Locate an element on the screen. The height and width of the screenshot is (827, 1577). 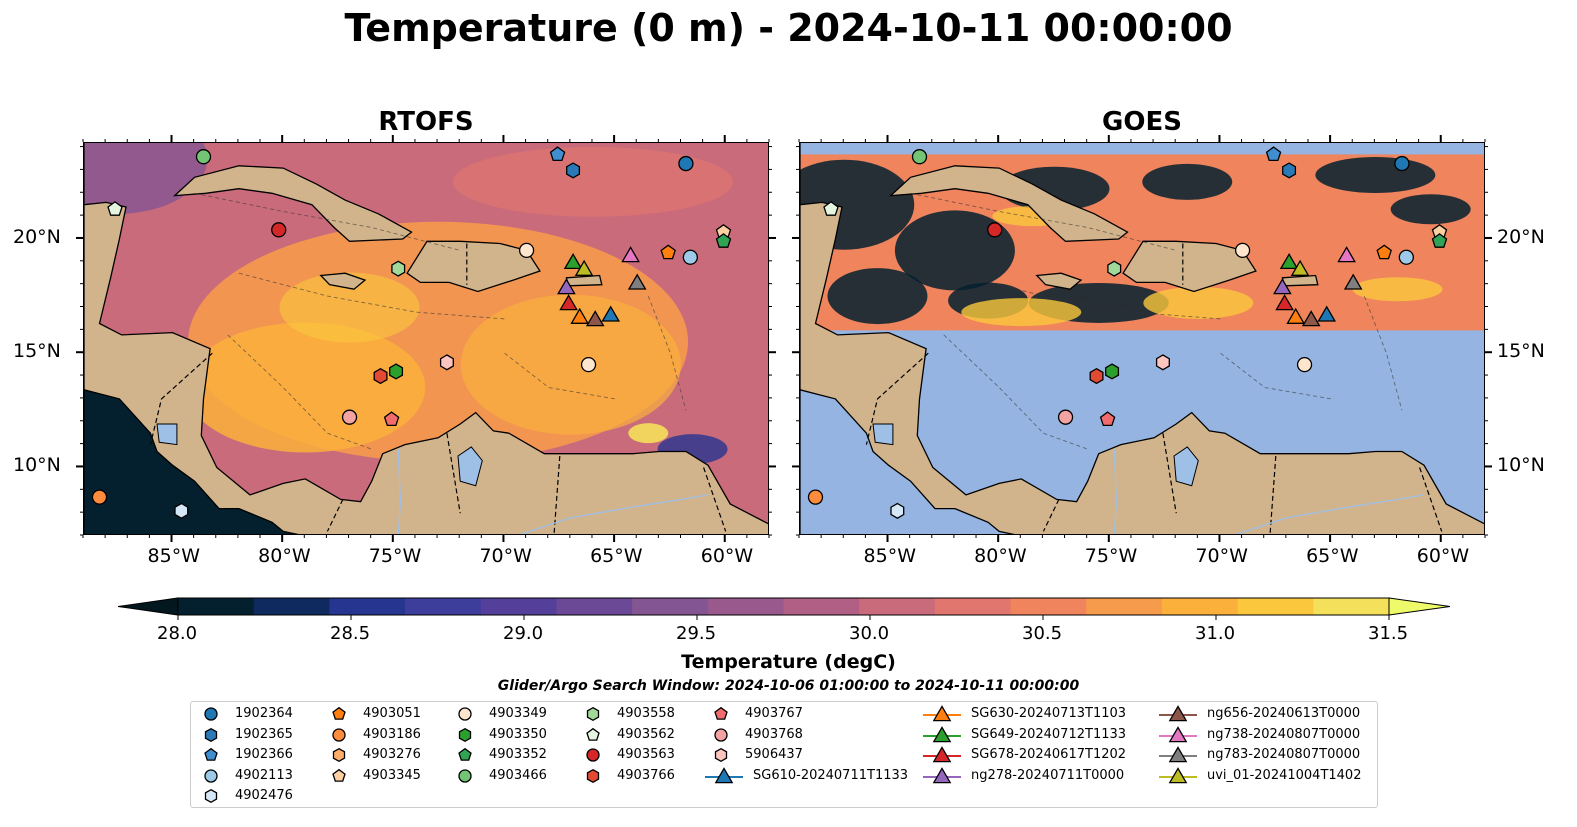
colorbar-tick-label: 28.5 is located at coordinates (350, 633).